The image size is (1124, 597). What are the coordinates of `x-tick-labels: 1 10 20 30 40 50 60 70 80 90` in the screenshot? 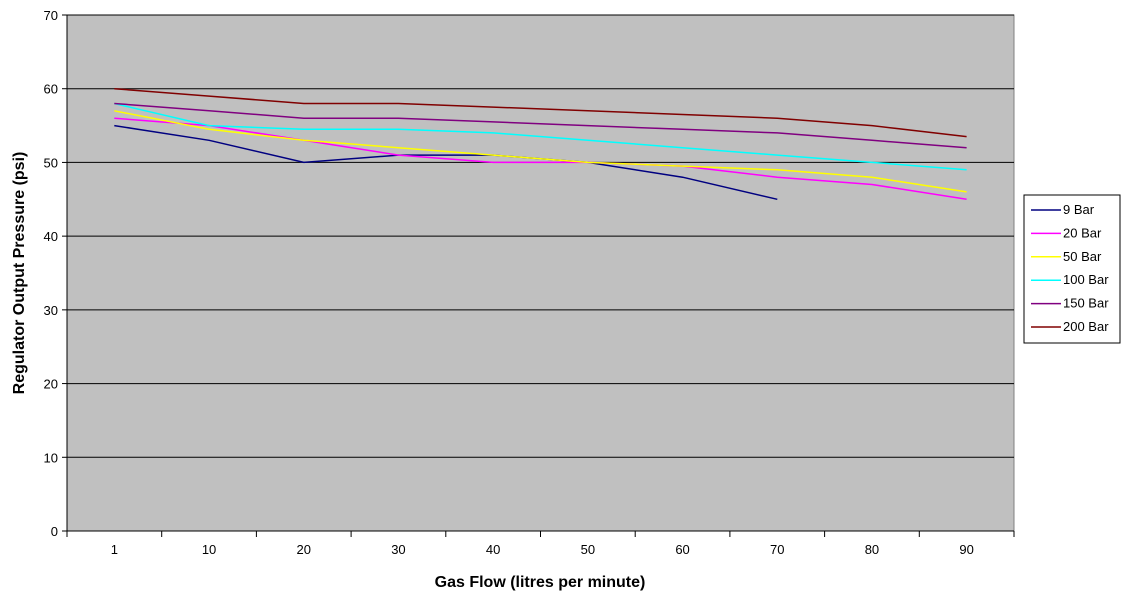 It's located at (542, 549).